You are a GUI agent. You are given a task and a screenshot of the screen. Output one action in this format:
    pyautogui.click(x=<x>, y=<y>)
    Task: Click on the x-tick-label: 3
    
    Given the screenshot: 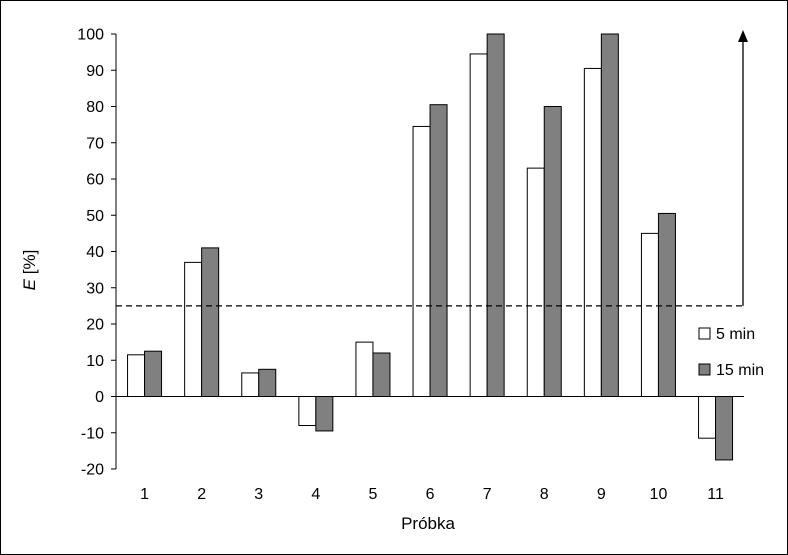 What is the action you would take?
    pyautogui.click(x=258, y=494)
    